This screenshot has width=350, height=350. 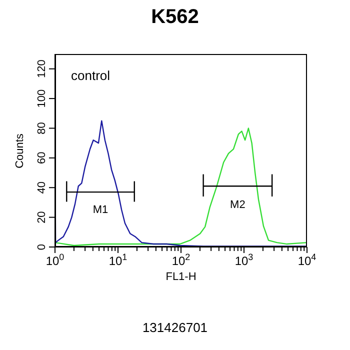 I want to click on x-tick-label: 10$^{3}$, so click(x=244, y=260).